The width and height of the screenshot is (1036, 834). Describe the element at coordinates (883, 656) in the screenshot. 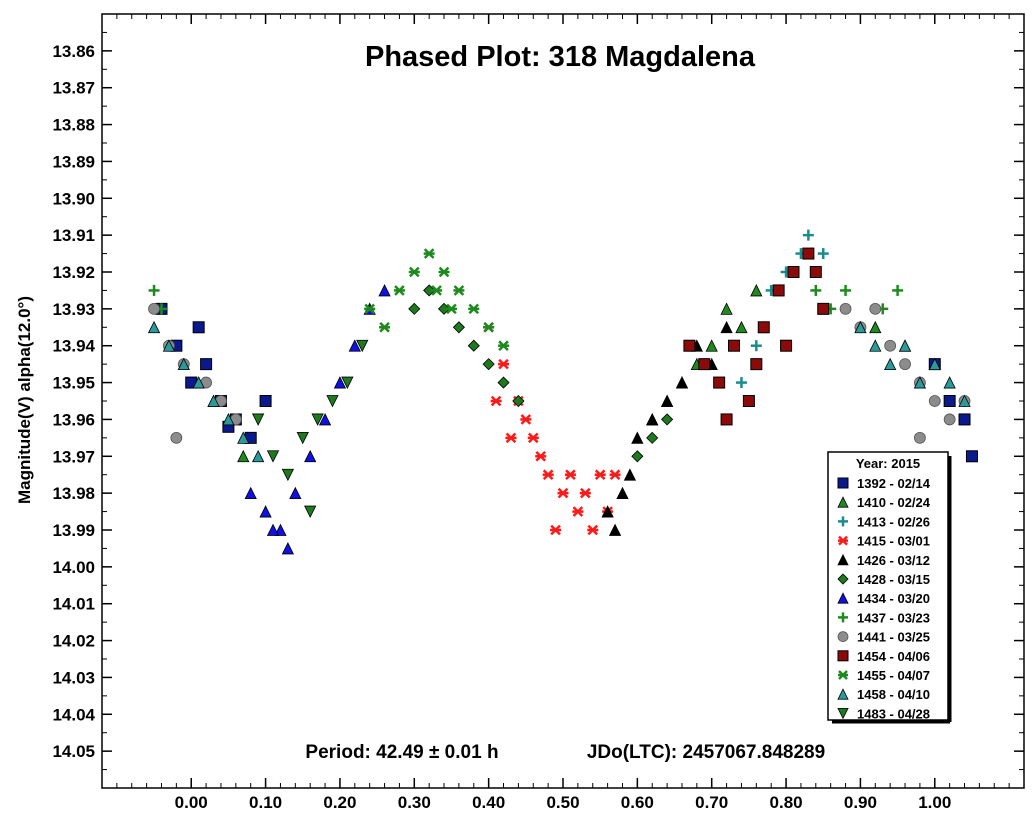

I see `legend-item: 1454 - 04/06` at that location.